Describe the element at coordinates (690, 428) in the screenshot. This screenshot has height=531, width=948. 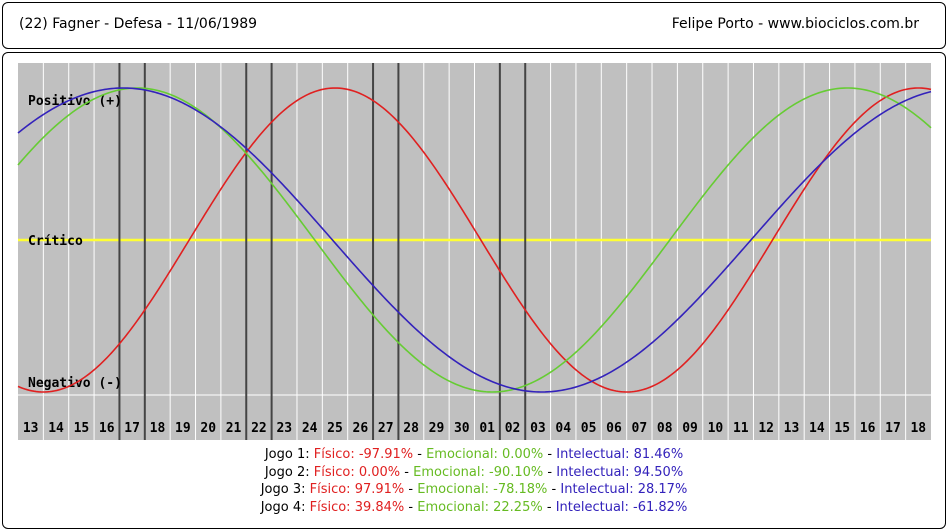
I see `x-tick-label: 09` at that location.